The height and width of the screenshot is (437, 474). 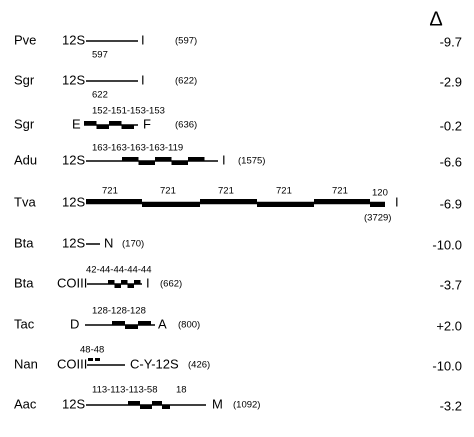 What do you see at coordinates (125, 390) in the screenshot?
I see `repeat-label: 113-113-113-58` at bounding box center [125, 390].